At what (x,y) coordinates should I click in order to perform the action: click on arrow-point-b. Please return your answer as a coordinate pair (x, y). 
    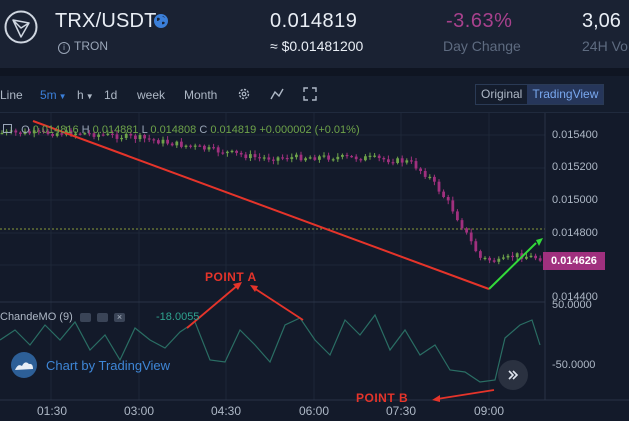
    Looking at the image, I should click on (465, 394).